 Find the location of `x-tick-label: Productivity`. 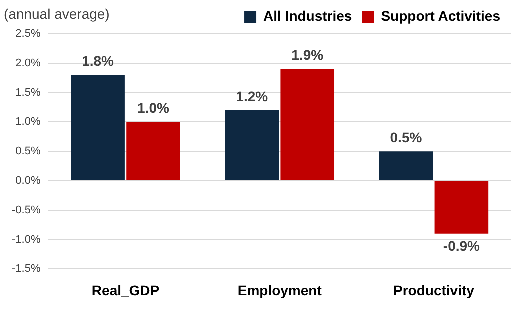

x-tick-label: Productivity is located at coordinates (434, 290).